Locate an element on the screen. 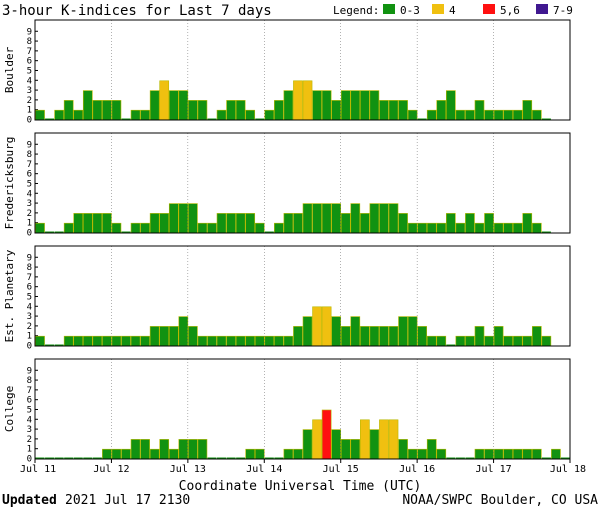  x-tick-label: Jul 13 is located at coordinates (188, 469).